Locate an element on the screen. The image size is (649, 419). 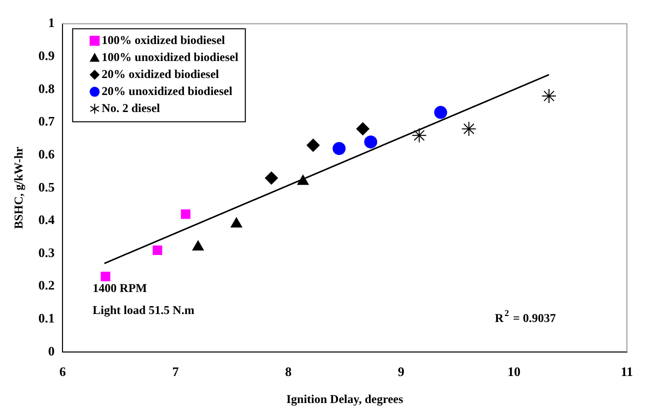
x-tick-label: 11 is located at coordinates (627, 372).